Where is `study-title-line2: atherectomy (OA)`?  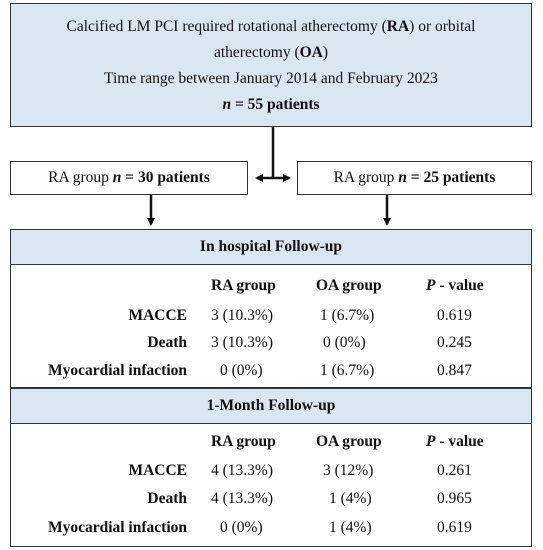 study-title-line2: atherectomy (OA) is located at coordinates (271, 52).